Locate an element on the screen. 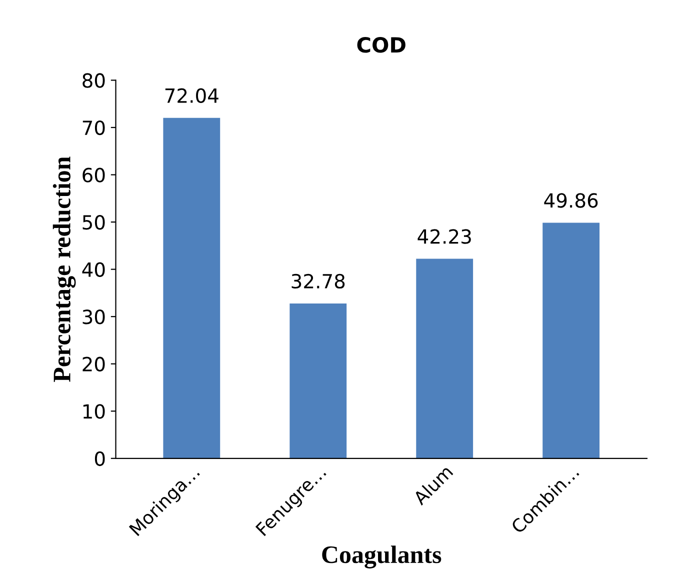 The width and height of the screenshot is (681, 573). y-tick-label: 60 is located at coordinates (93, 175).